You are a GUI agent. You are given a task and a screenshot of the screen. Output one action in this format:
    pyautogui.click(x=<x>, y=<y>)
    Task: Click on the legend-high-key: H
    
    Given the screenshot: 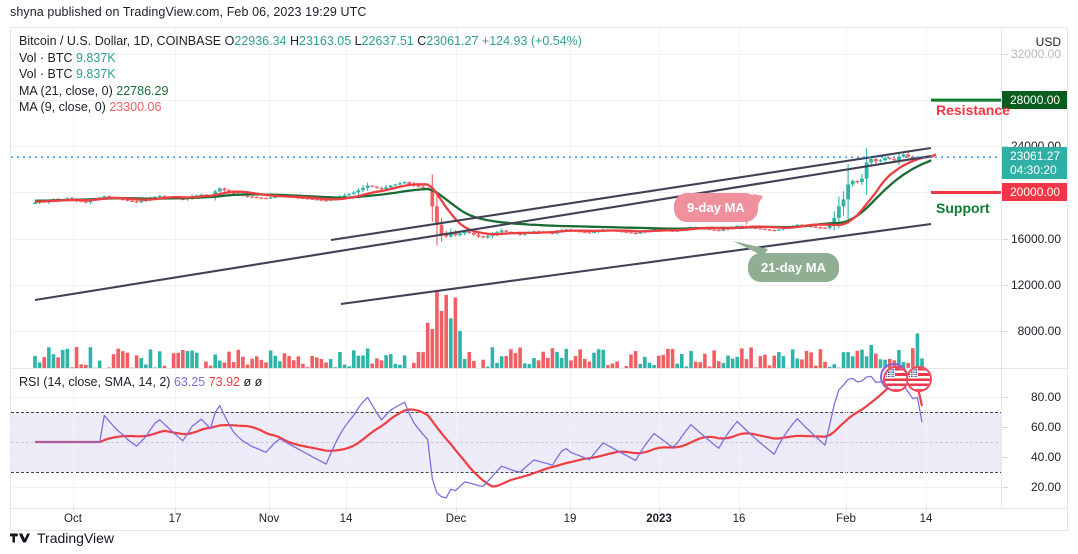 What is the action you would take?
    pyautogui.click(x=295, y=41)
    